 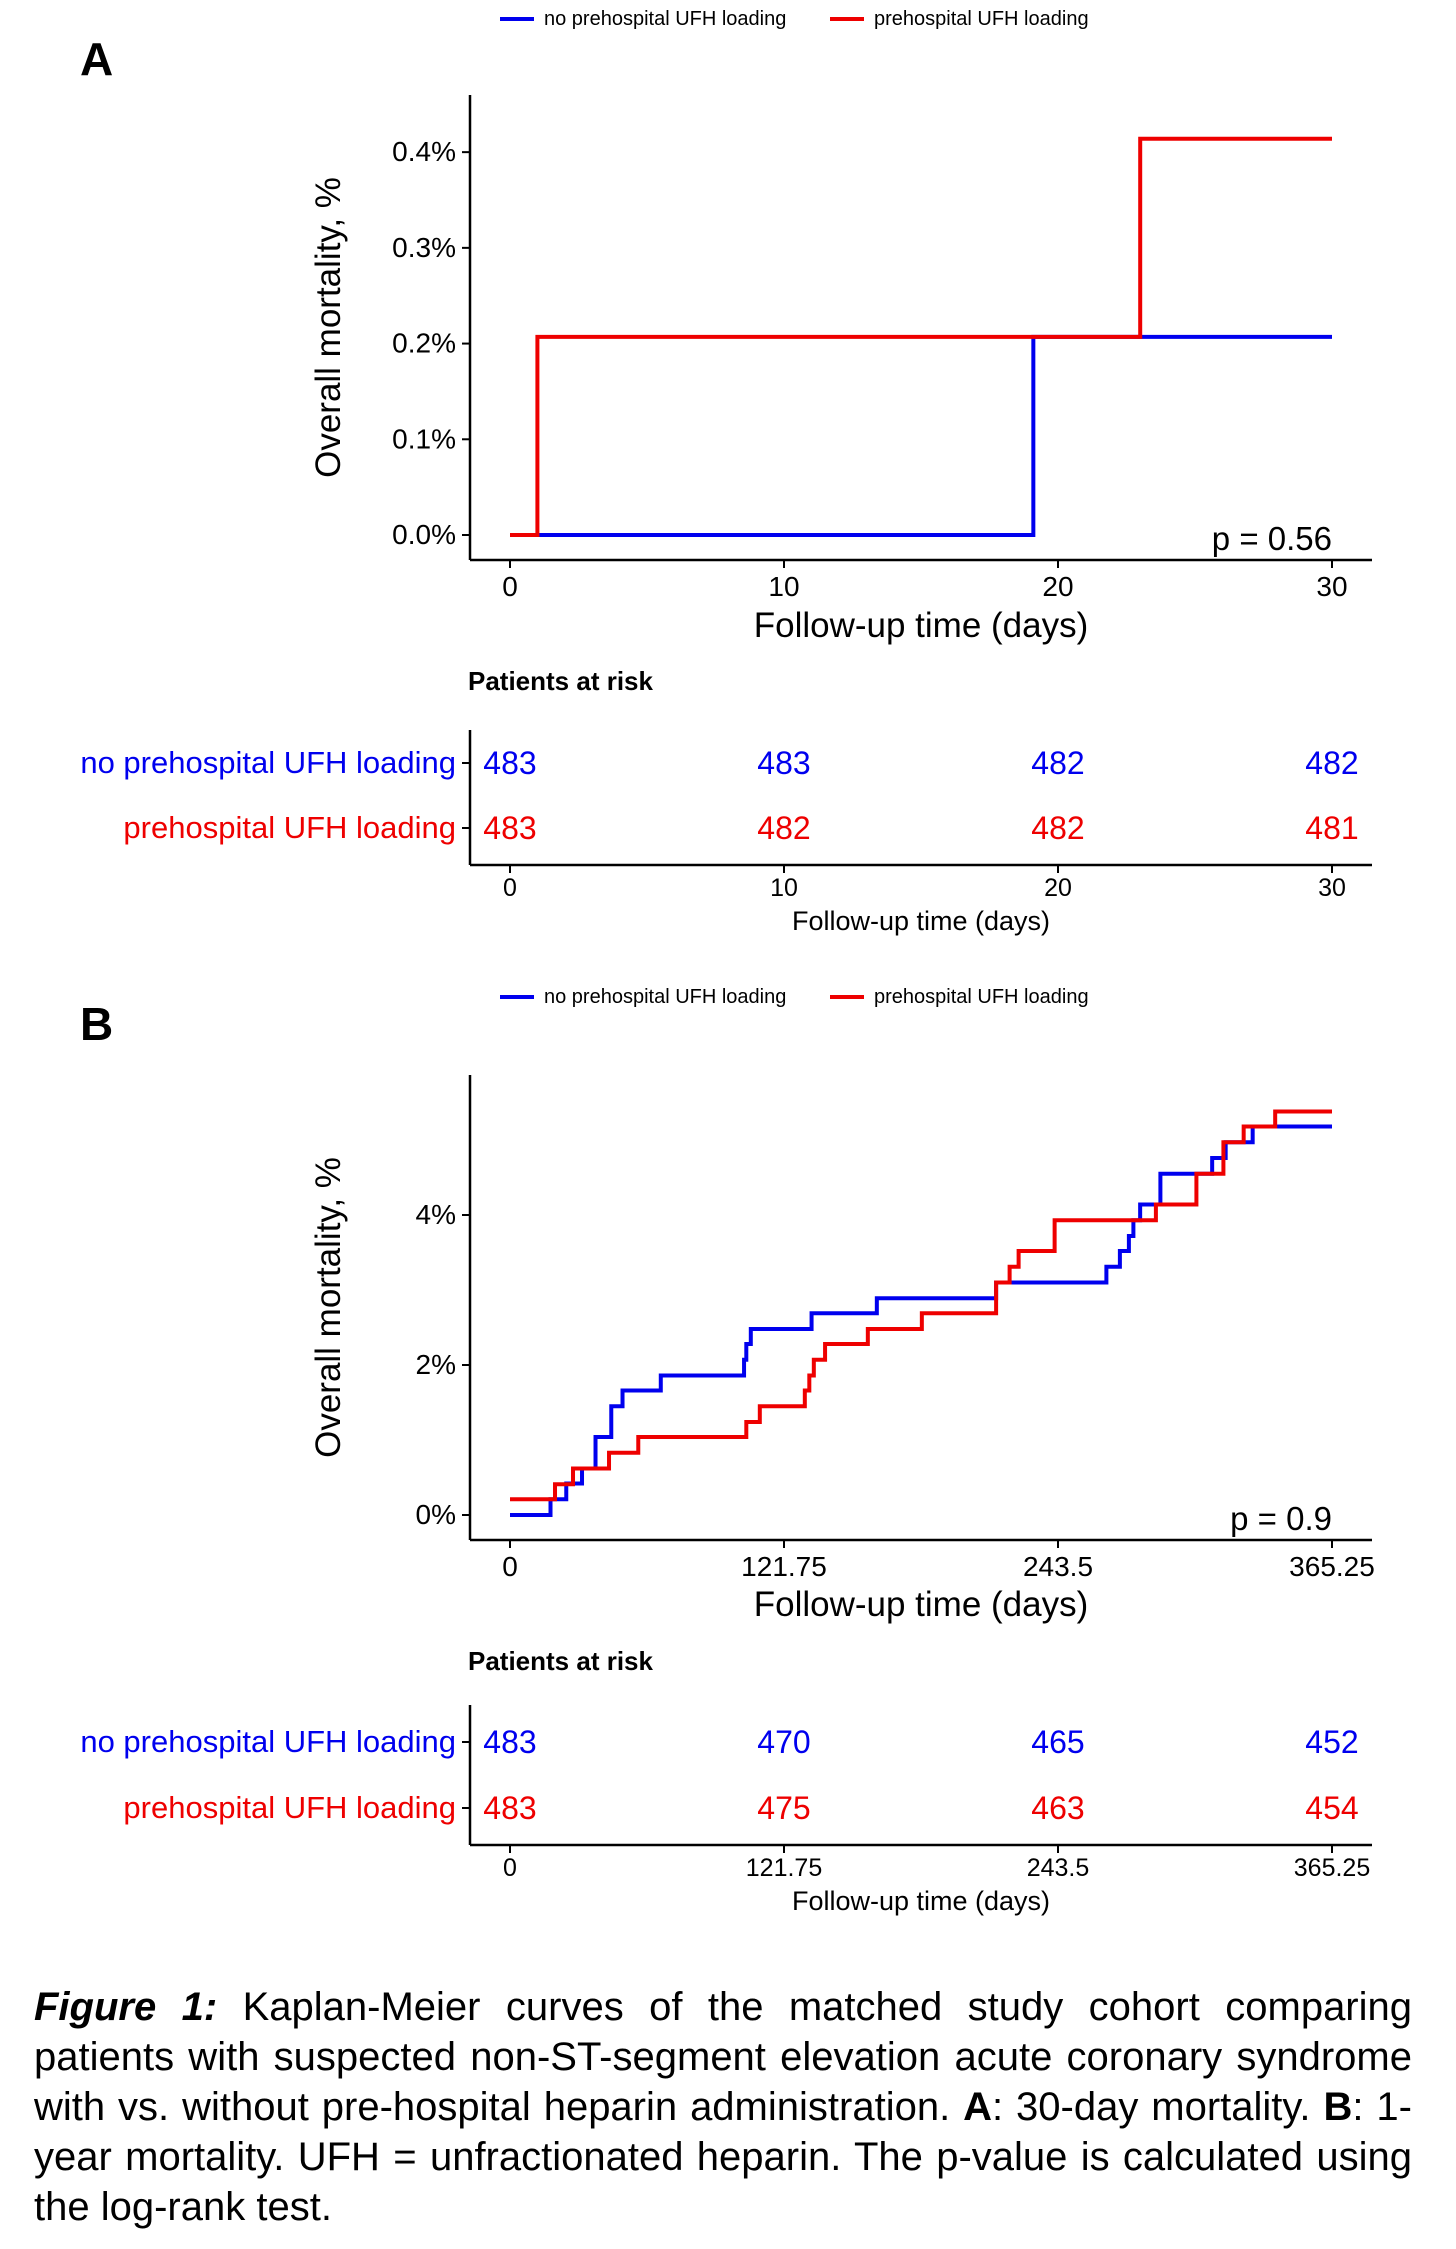 What do you see at coordinates (921, 921) in the screenshot?
I see `panel-a-risk-x-axis-label: Follow-up time (days)` at bounding box center [921, 921].